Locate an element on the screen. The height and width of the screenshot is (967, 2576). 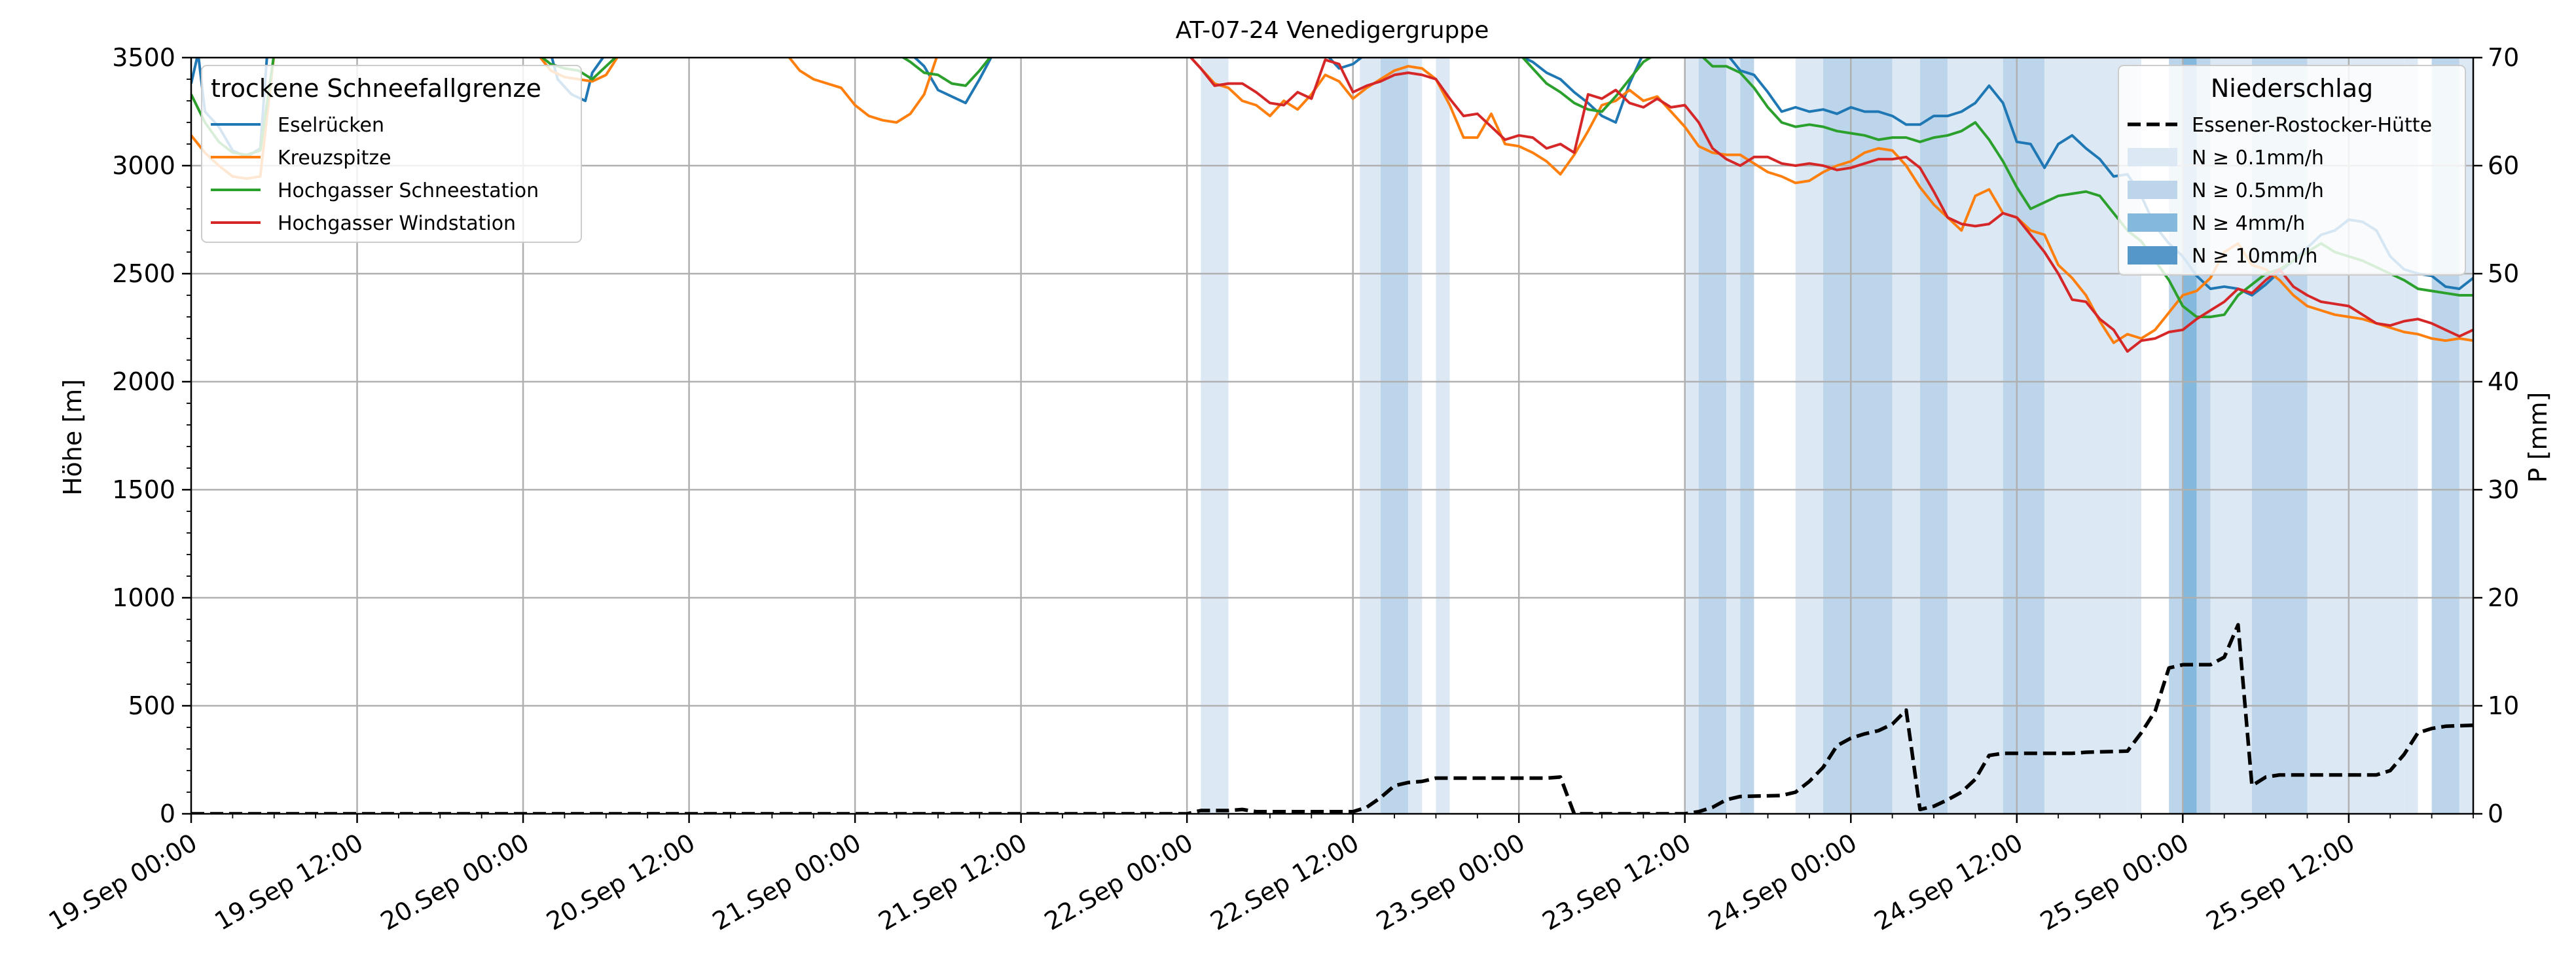
y-tick-label-left: 1000 is located at coordinates (143, 597).